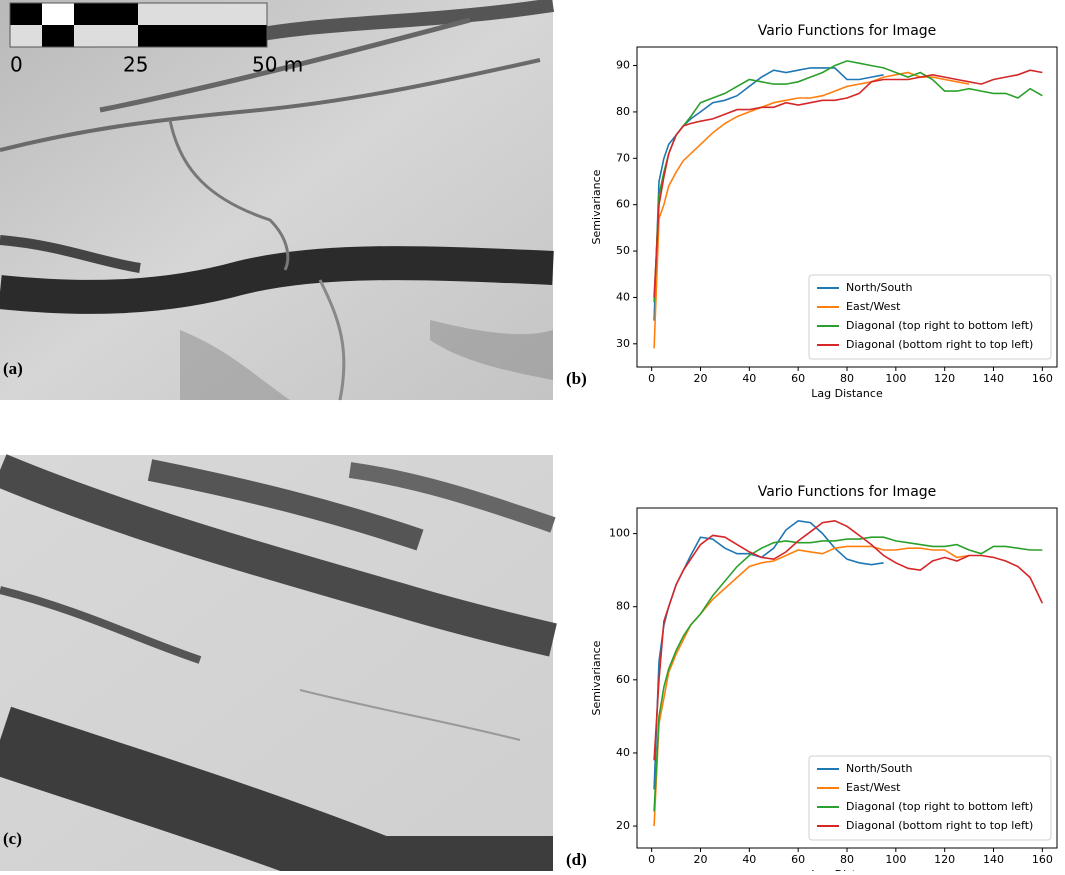 Image resolution: width=1065 pixels, height=875 pixels. I want to click on x-axis-label: Lag Distance, so click(847, 393).